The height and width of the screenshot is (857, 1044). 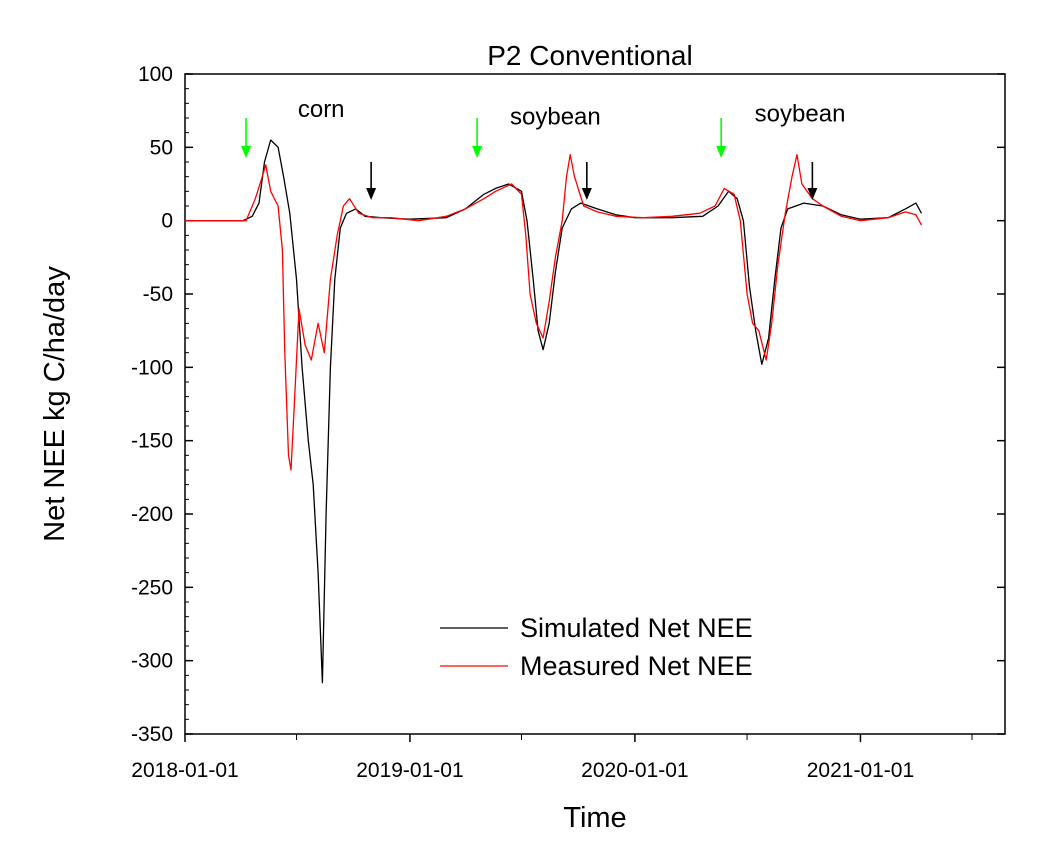 What do you see at coordinates (152, 367) in the screenshot?
I see `y-tick-label: -100` at bounding box center [152, 367].